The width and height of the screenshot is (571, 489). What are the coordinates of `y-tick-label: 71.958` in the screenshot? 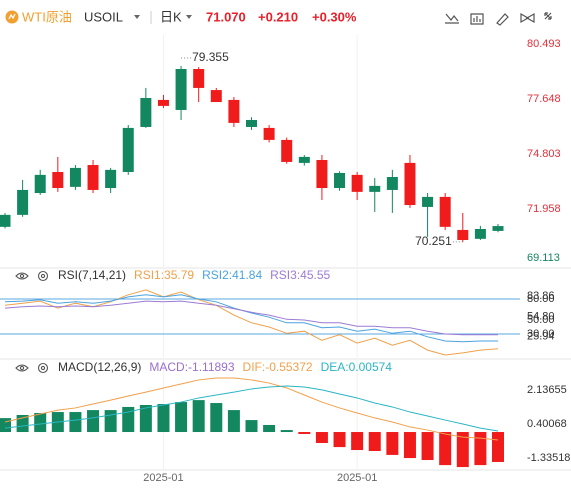 It's located at (544, 209).